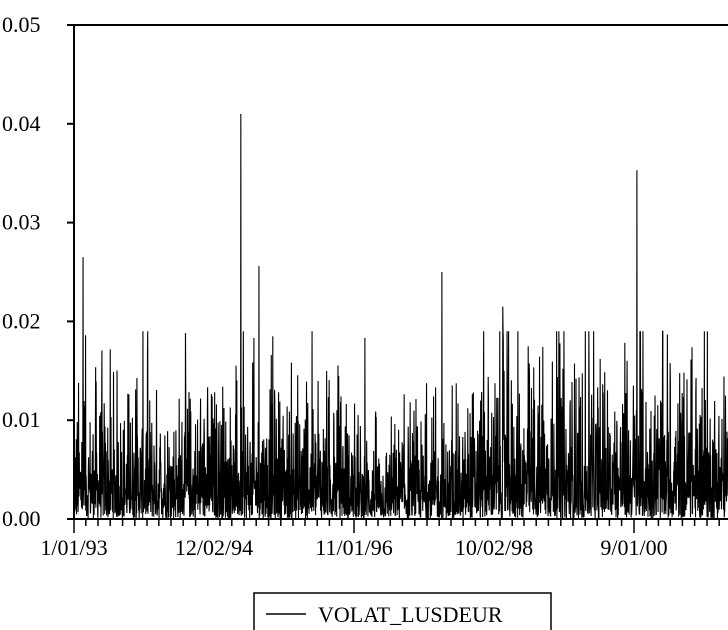  I want to click on y-axis-ticks: 0.00 0.01 0.02 0.03 0.04 0.05, so click(38, 271).